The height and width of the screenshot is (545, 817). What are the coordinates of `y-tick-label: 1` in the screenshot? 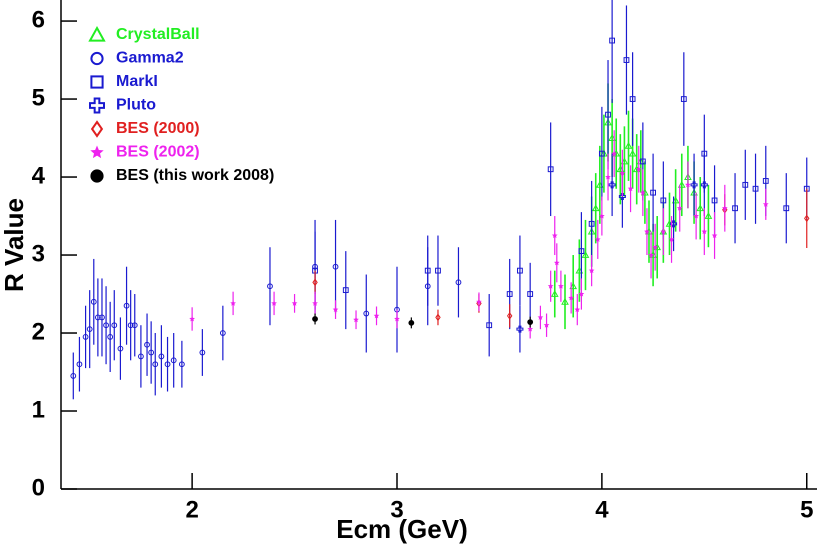 It's located at (38, 409).